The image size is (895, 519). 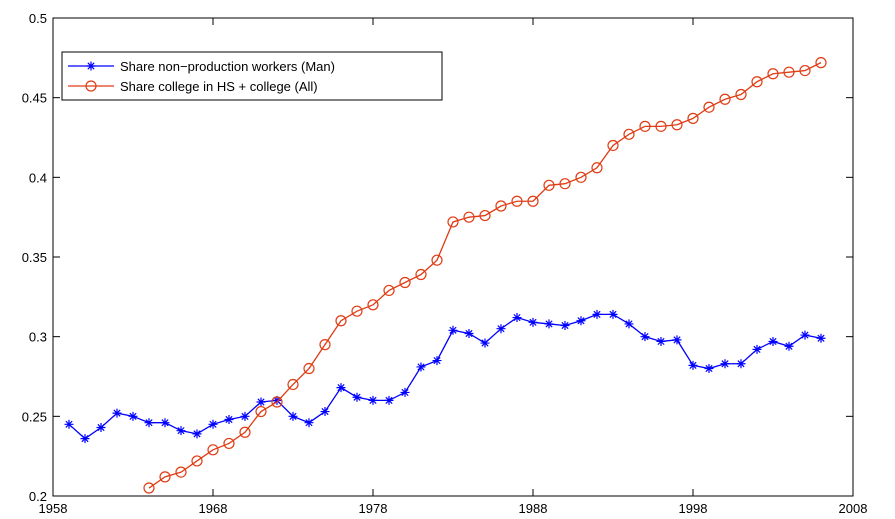 I want to click on x-tick-label: 1998, so click(x=693, y=508).